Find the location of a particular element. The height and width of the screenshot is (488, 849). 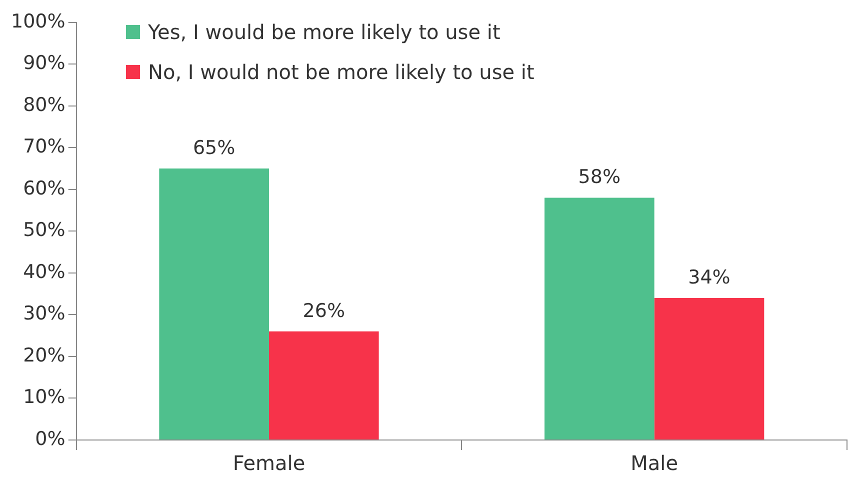

y-tick-label: 100% is located at coordinates (38, 21).